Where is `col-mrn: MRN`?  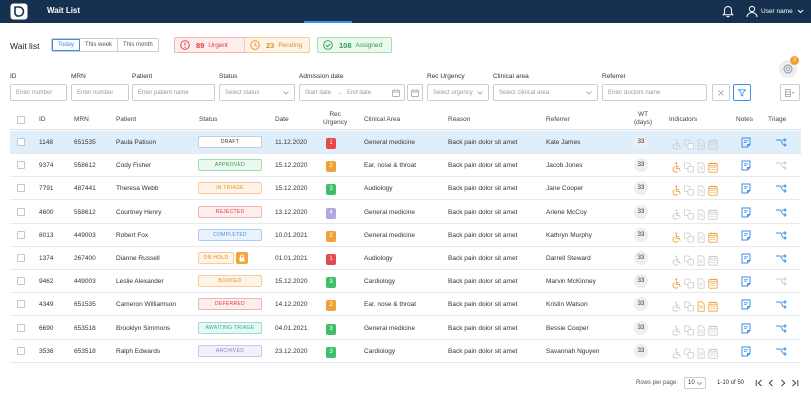 col-mrn: MRN is located at coordinates (81, 119).